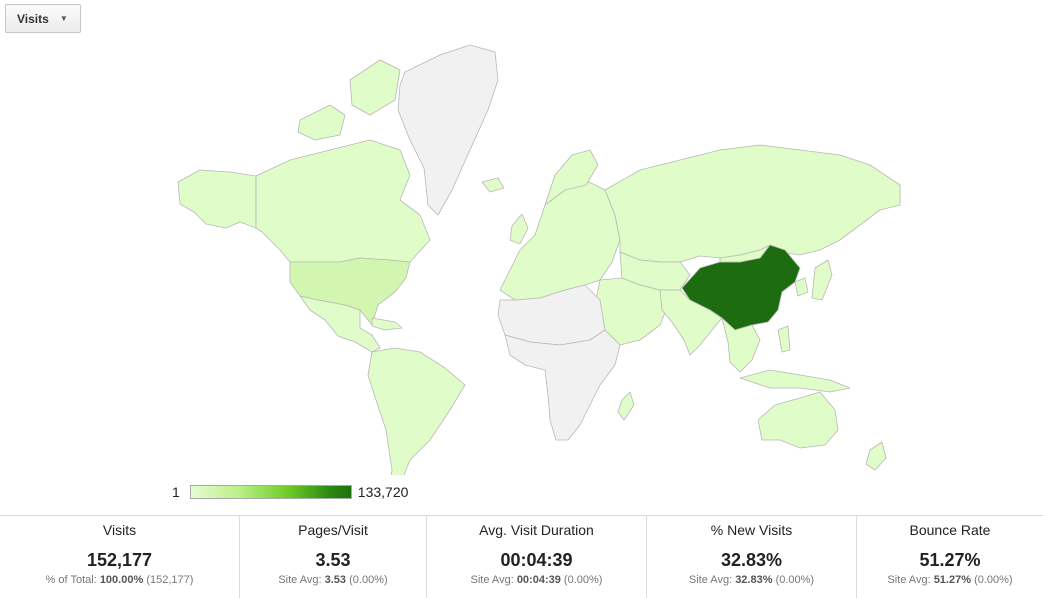 This screenshot has height=598, width=1043. Describe the element at coordinates (751, 530) in the screenshot. I see `scorecard-label: % New Visits` at that location.